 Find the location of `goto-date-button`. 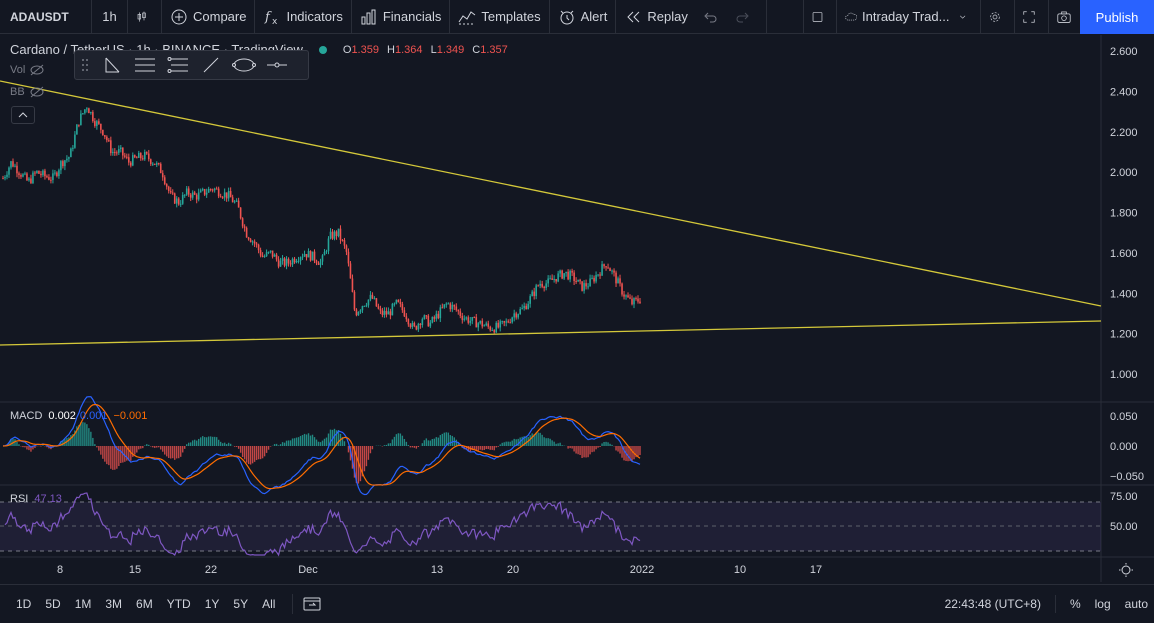

goto-date-button is located at coordinates (306, 603).